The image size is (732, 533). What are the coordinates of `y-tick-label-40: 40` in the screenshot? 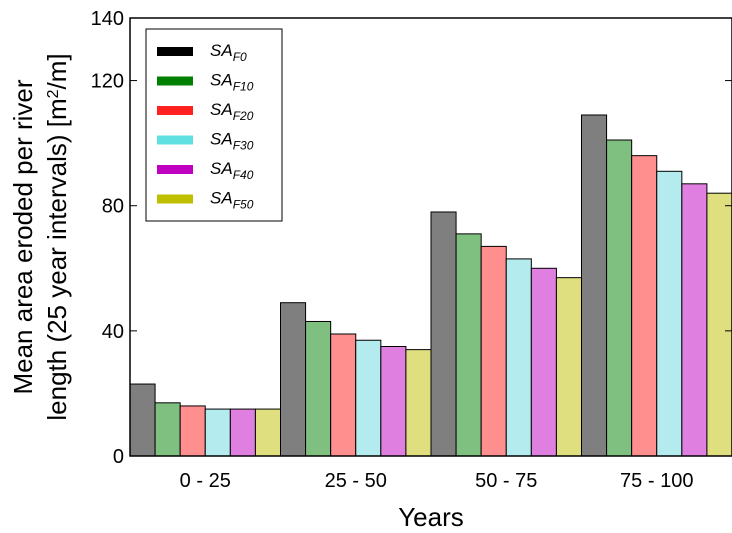 It's located at (113, 332).